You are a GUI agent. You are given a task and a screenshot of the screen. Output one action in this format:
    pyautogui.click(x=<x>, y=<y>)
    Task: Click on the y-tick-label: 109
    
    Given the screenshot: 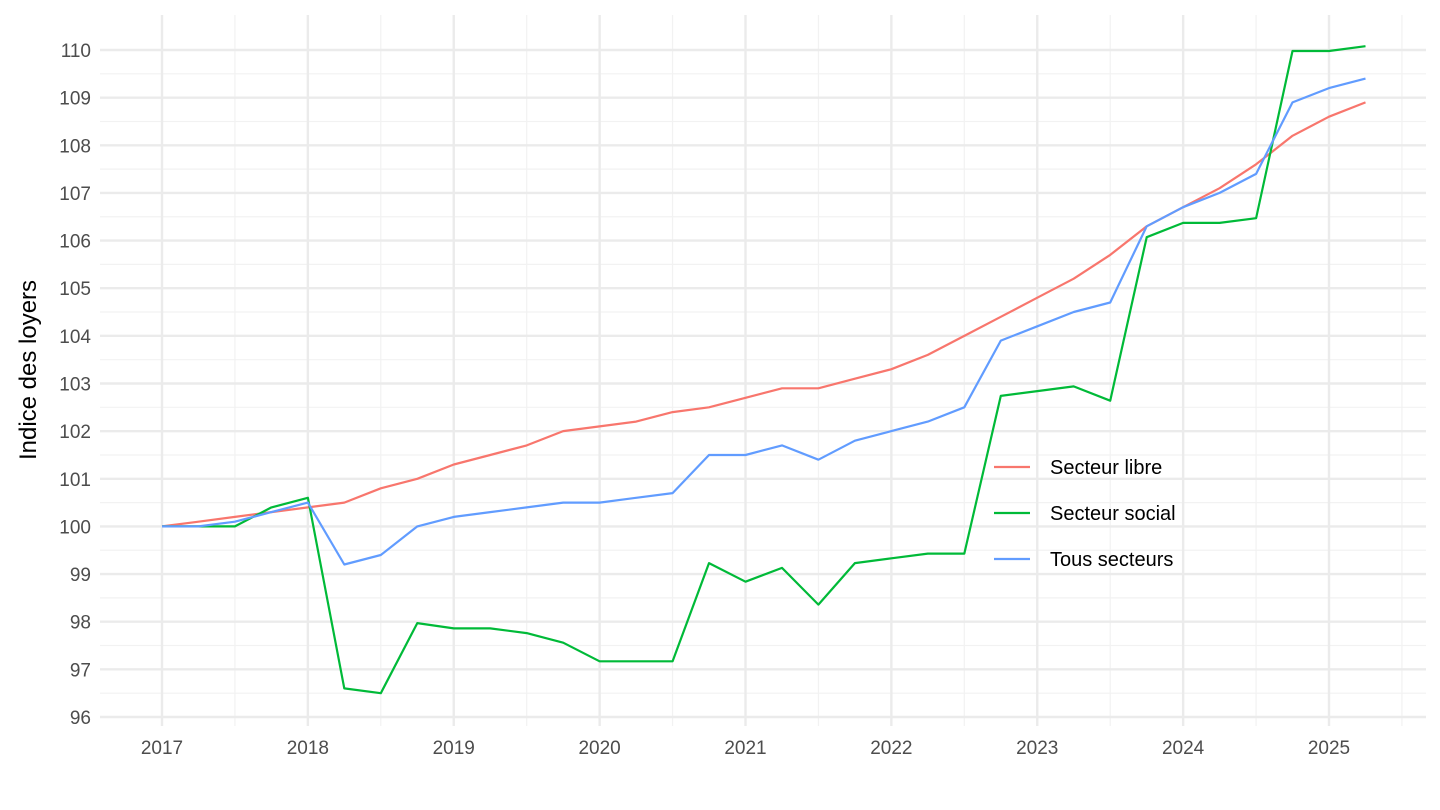 What is the action you would take?
    pyautogui.click(x=75, y=99)
    